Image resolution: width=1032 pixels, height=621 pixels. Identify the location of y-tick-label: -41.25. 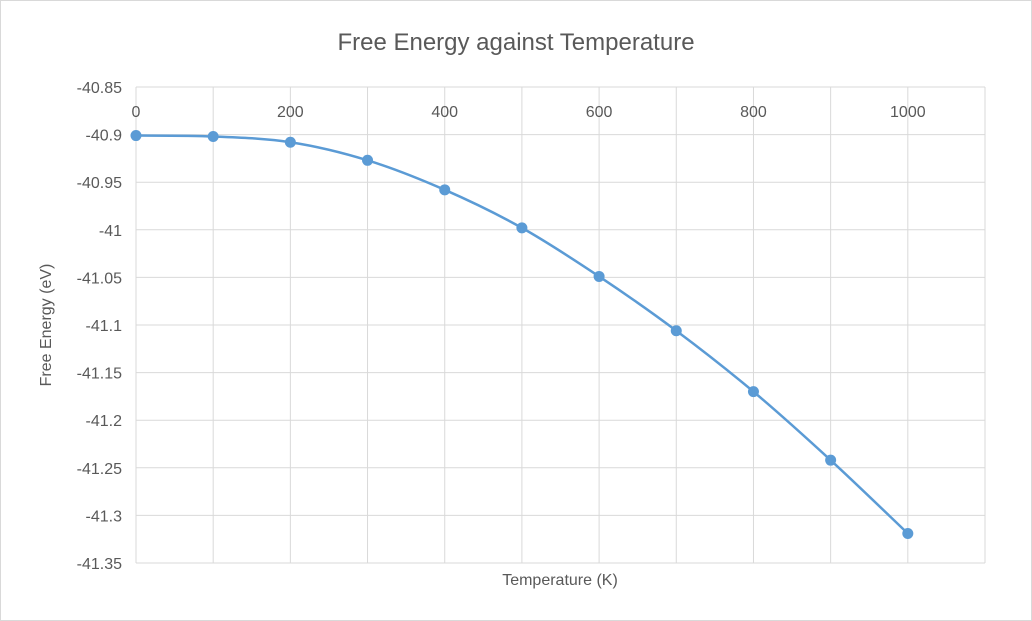
(99, 469).